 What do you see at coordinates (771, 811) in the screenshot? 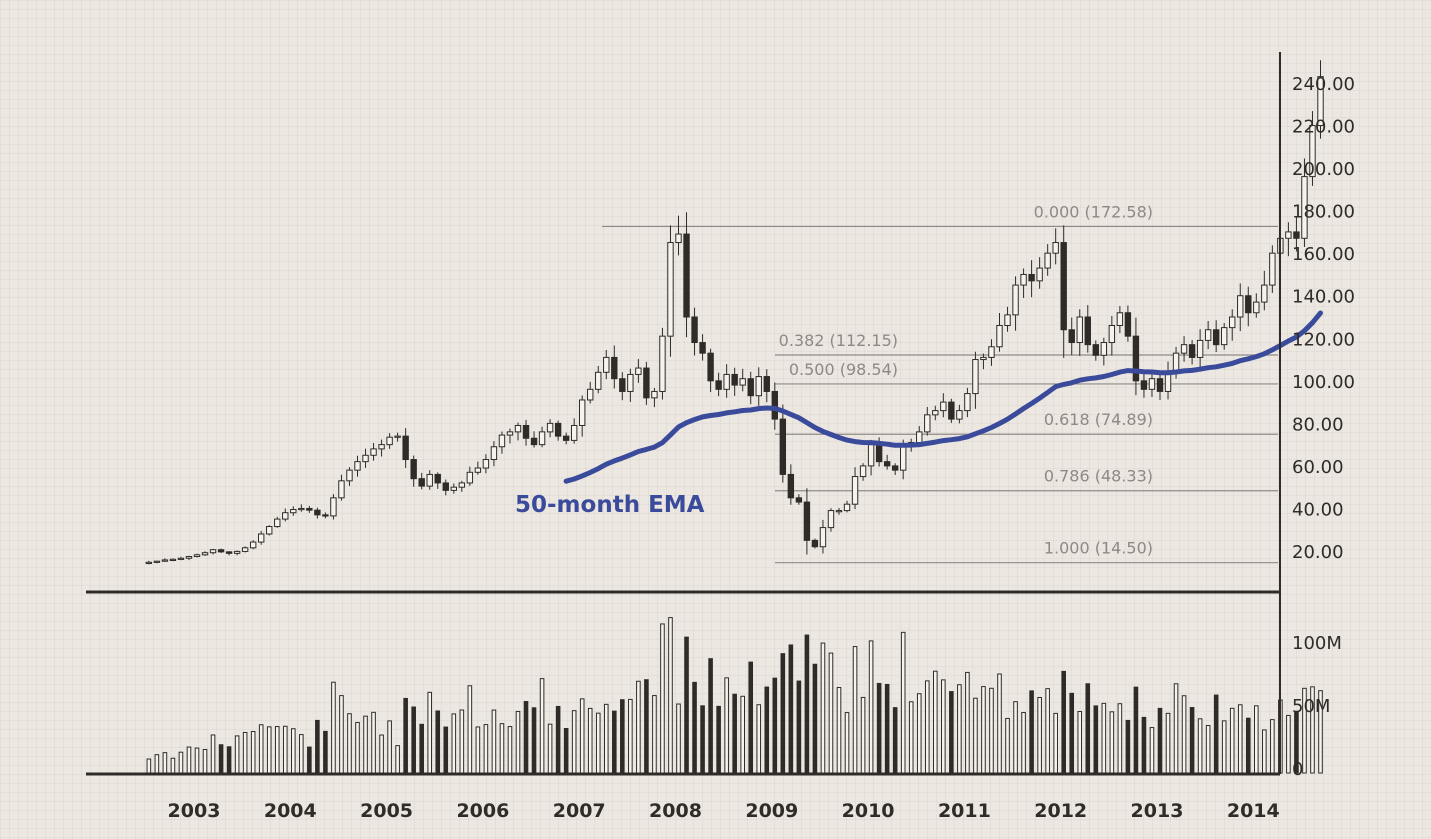
I see `year-tick-label: 2009` at bounding box center [771, 811].